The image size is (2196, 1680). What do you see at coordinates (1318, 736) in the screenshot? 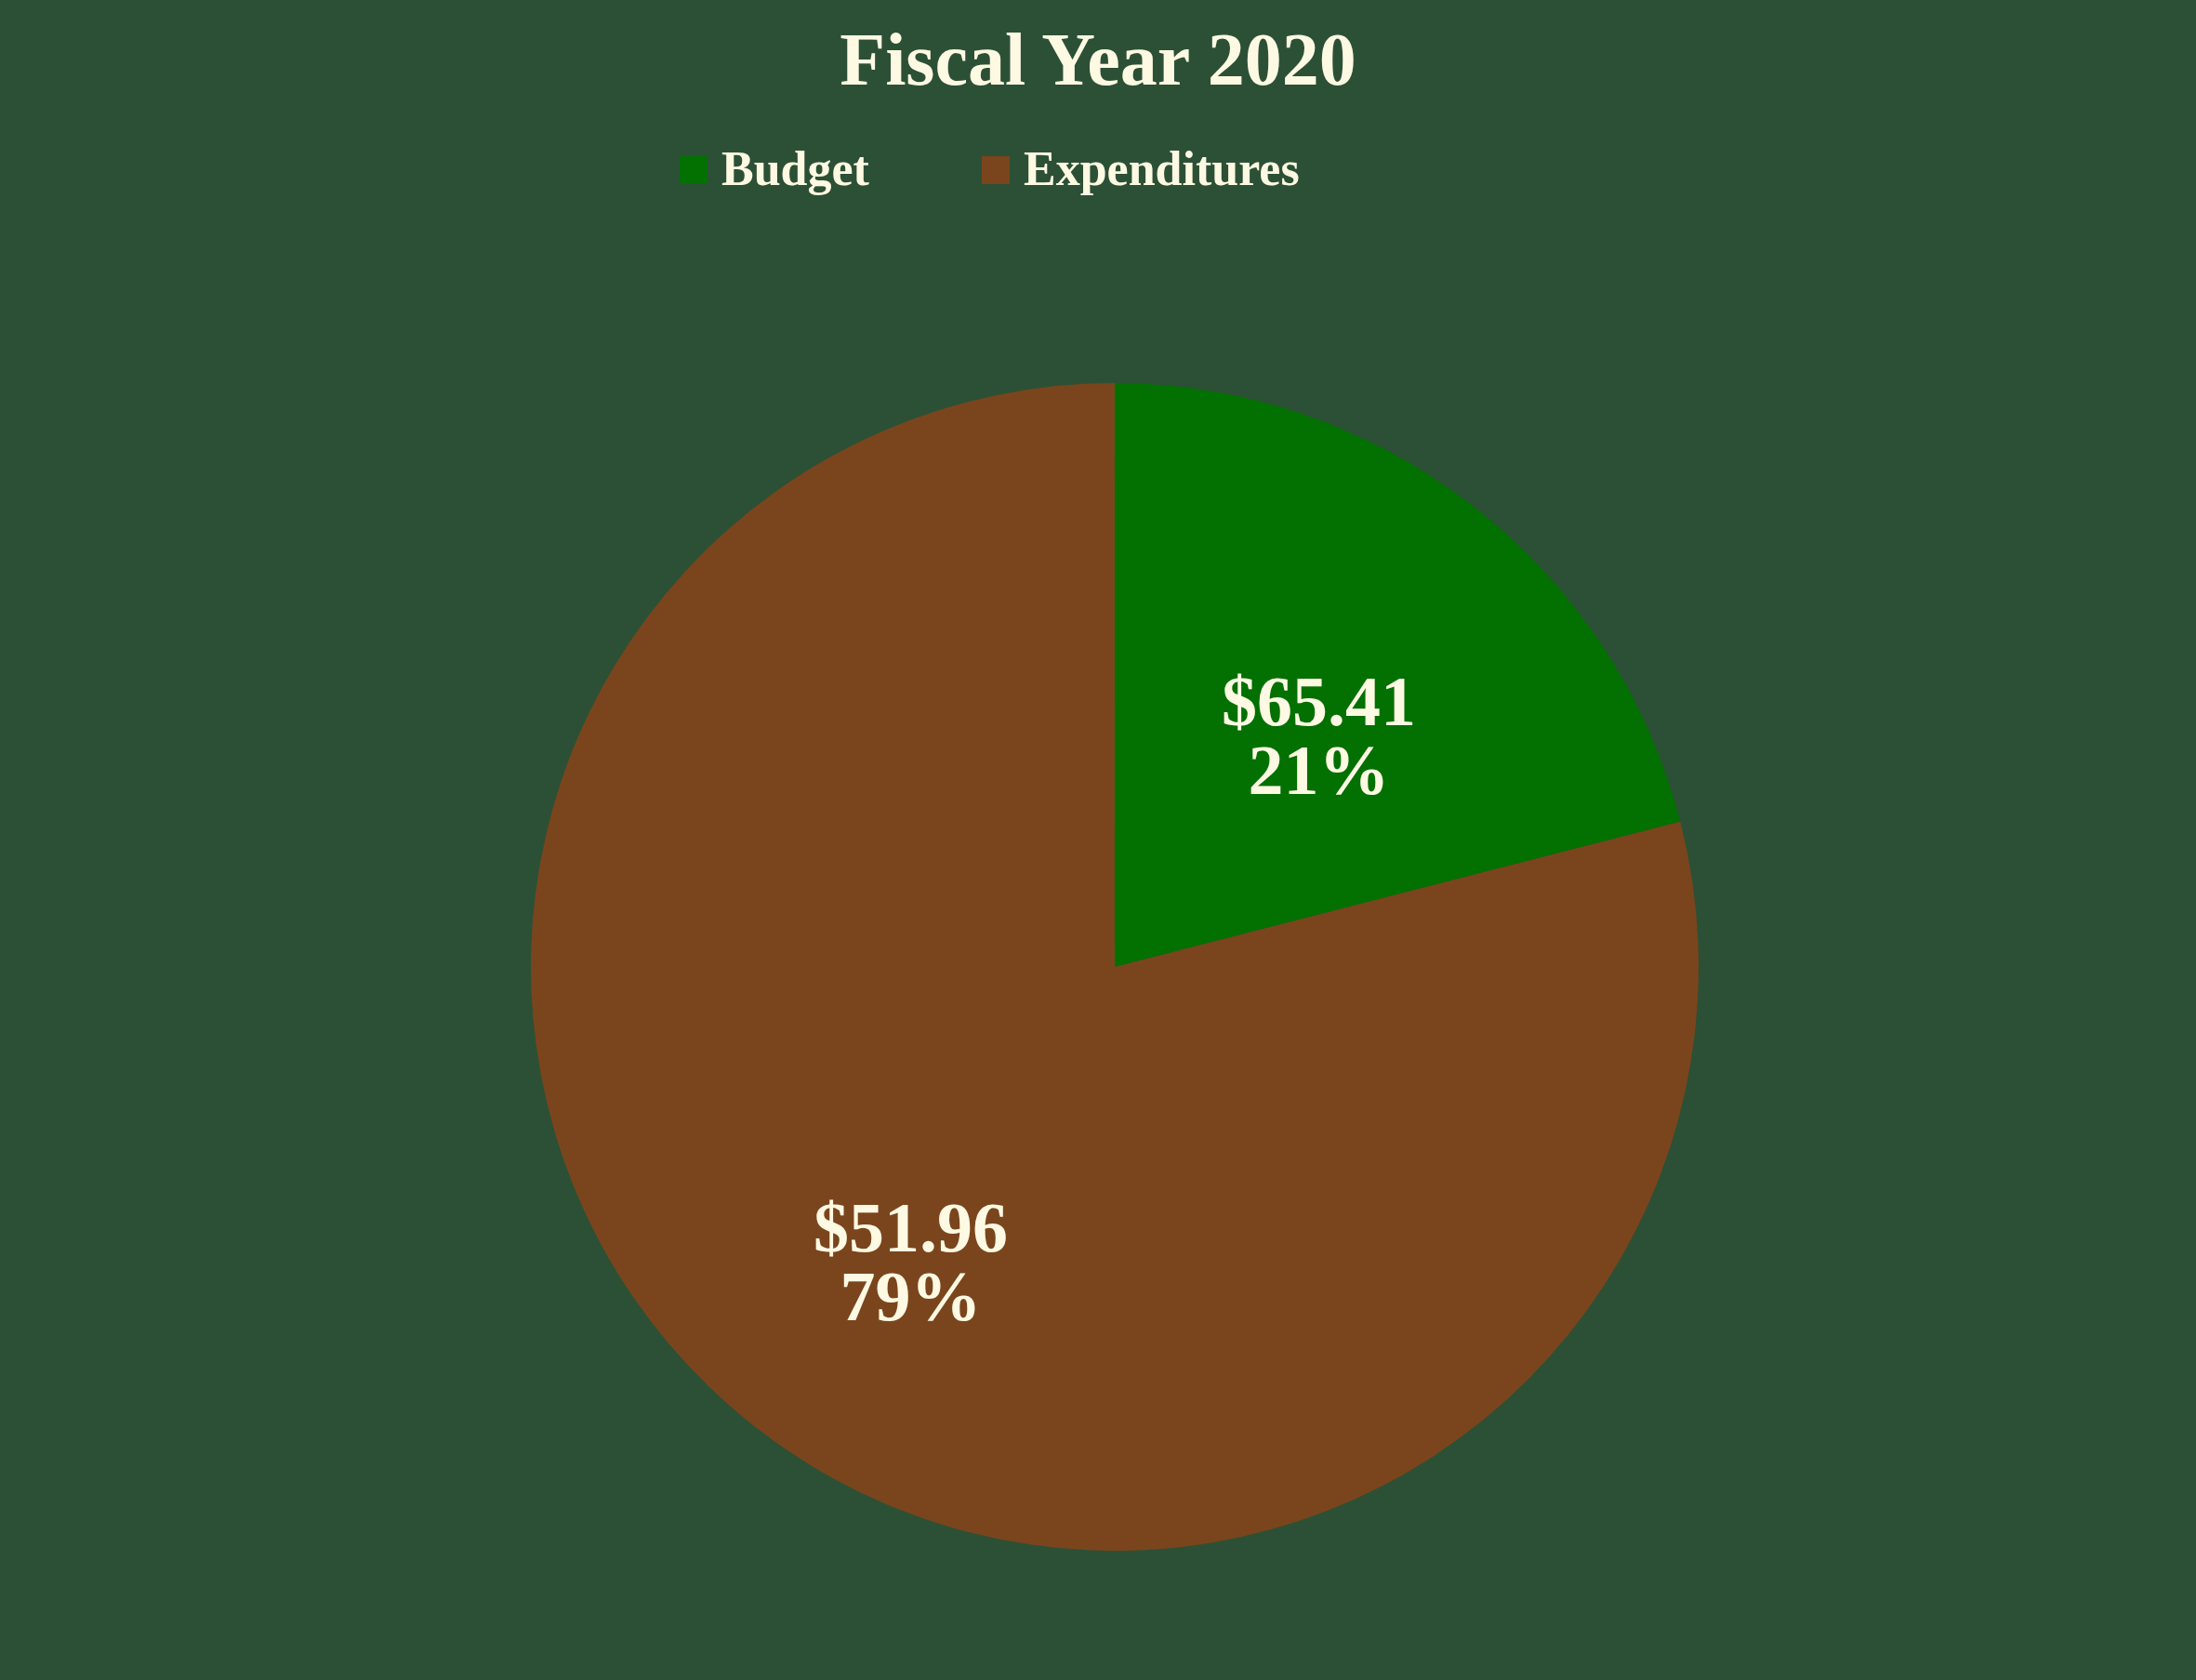
I see `data-label: $65.41 21%` at bounding box center [1318, 736].